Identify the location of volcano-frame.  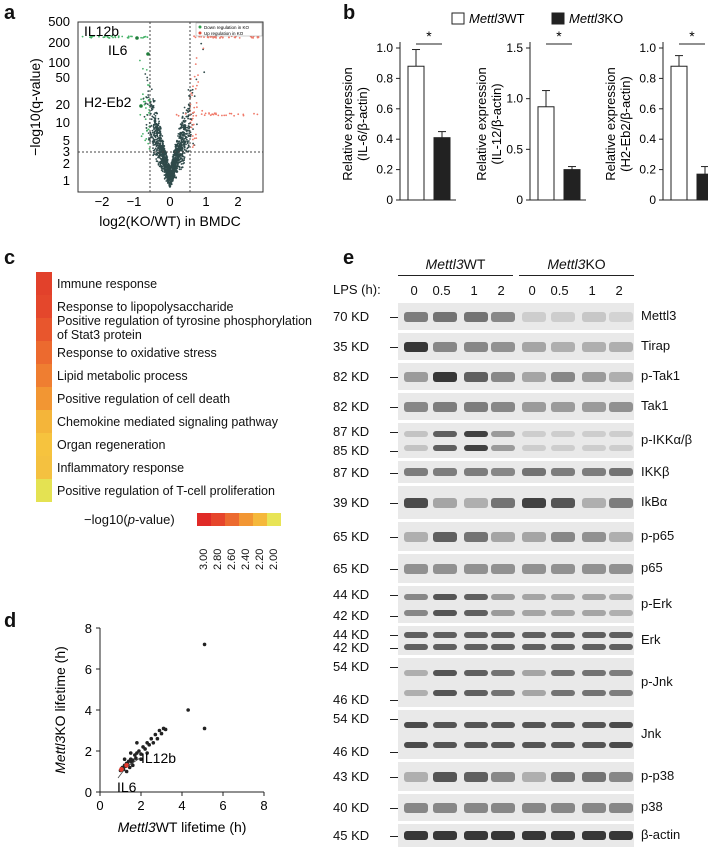
(170, 107).